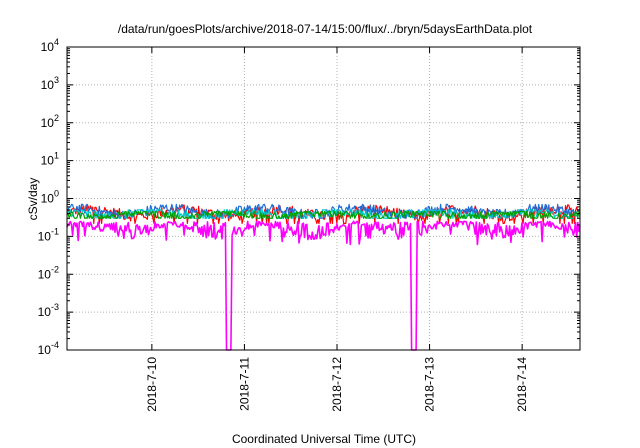  I want to click on y-tick-label: 10³, so click(50, 83).